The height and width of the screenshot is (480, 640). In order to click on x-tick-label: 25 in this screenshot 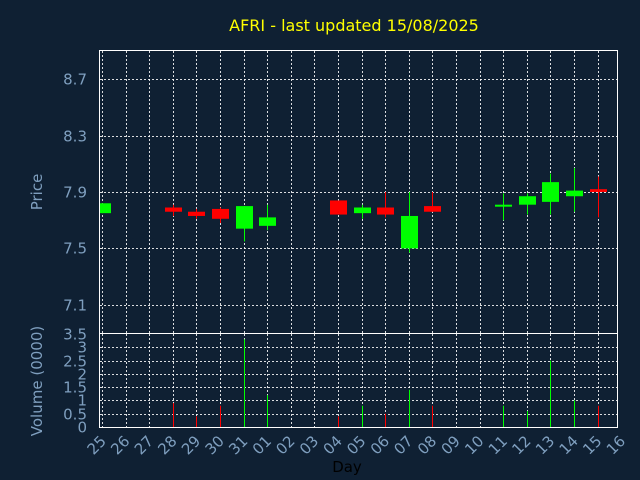, I will do `click(97, 445)`.